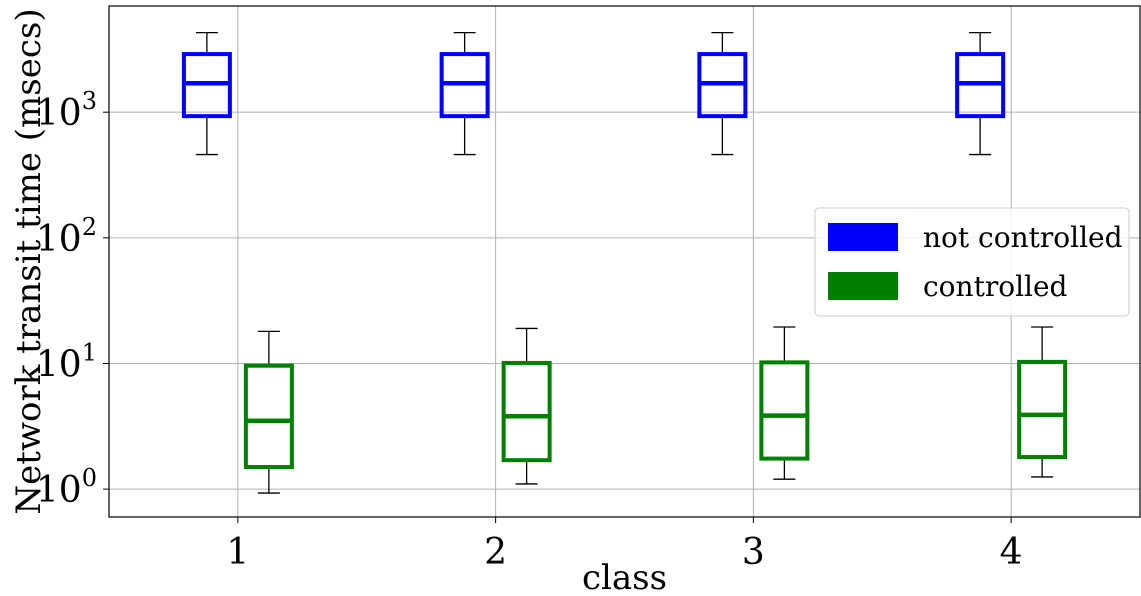 The height and width of the screenshot is (596, 1141). Describe the element at coordinates (1023, 237) in the screenshot. I see `legend-label: not controlled` at that location.